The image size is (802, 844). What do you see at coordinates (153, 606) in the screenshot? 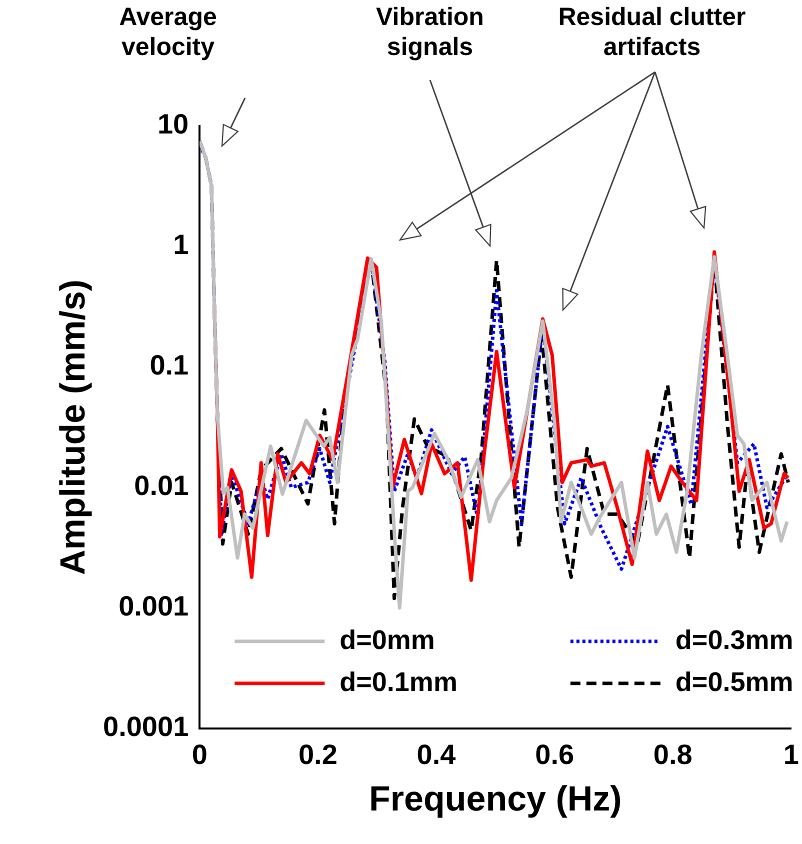
I see `y-tick-label: 0.001` at bounding box center [153, 606].